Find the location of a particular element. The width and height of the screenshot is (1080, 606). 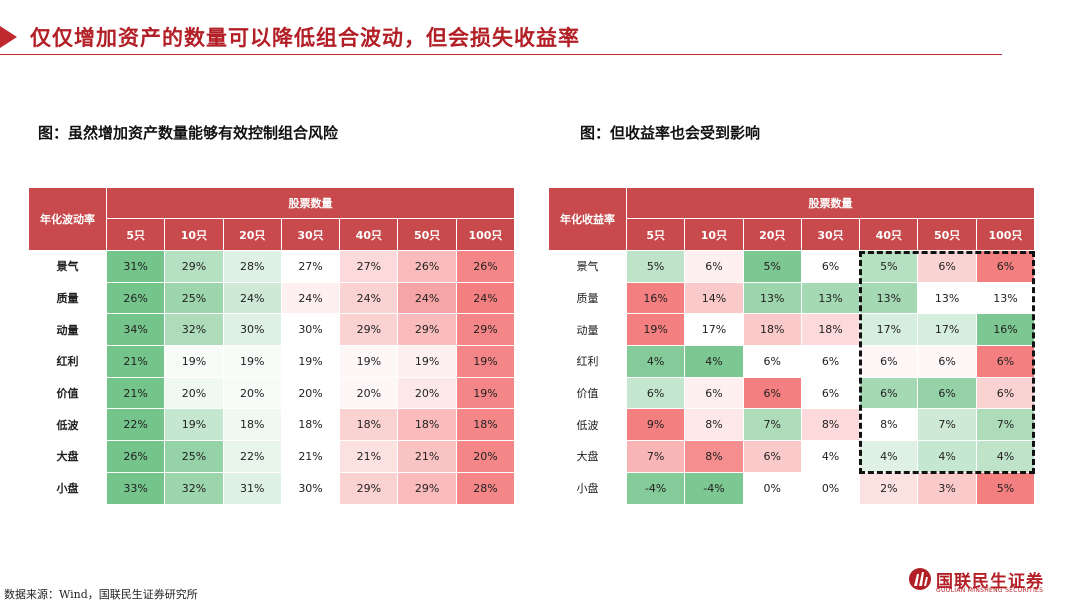

table-row: 大盘 26% 25% 22% 21% 21% 21% 20% is located at coordinates (272, 456).